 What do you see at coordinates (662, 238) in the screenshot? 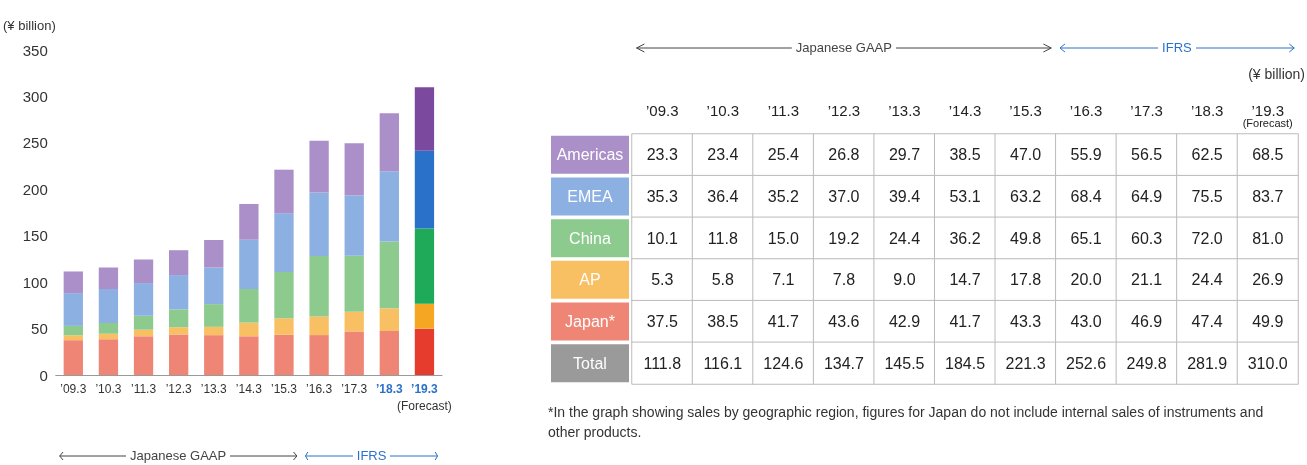
I see `data-label: 10.1` at bounding box center [662, 238].